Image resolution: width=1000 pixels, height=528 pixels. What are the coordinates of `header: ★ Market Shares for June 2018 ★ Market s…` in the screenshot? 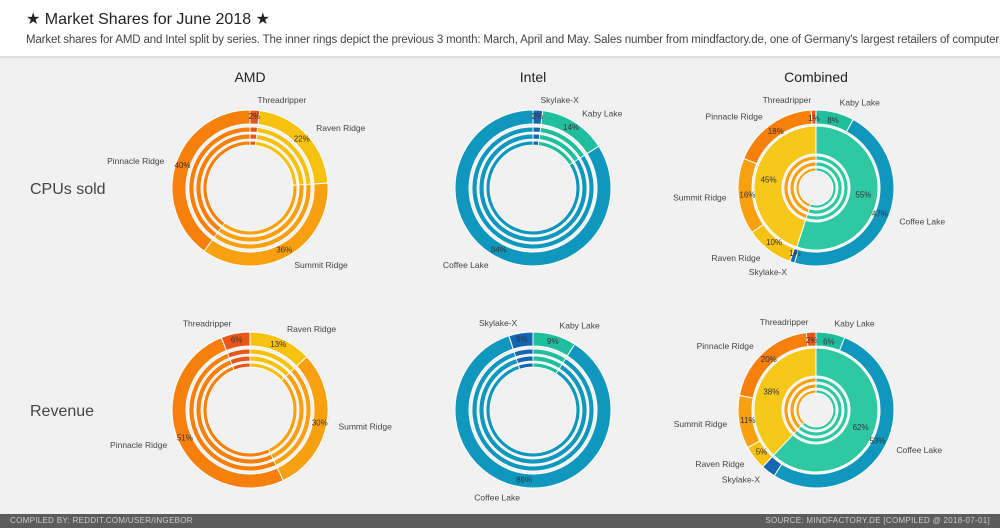 It's located at (500, 28).